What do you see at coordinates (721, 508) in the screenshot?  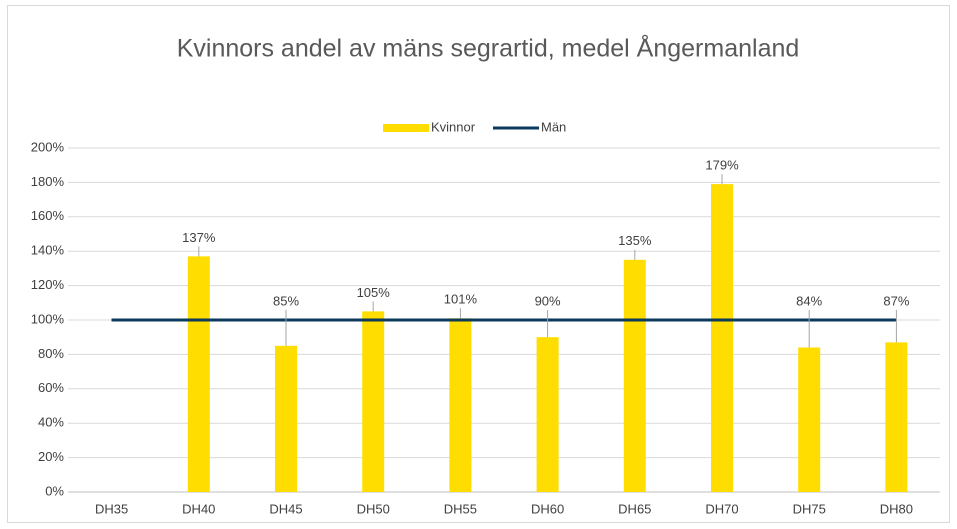 I see `x-tick-label: DH70` at bounding box center [721, 508].